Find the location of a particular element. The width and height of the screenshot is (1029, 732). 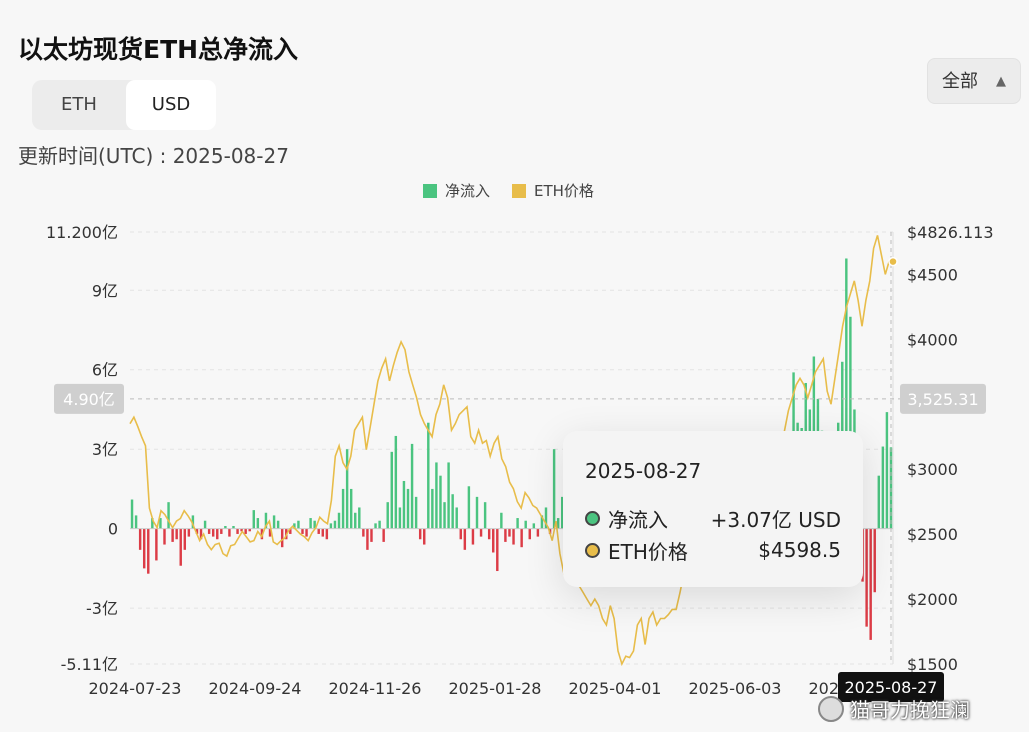

crosshair-price-label: 3,525.31 is located at coordinates (942, 399).